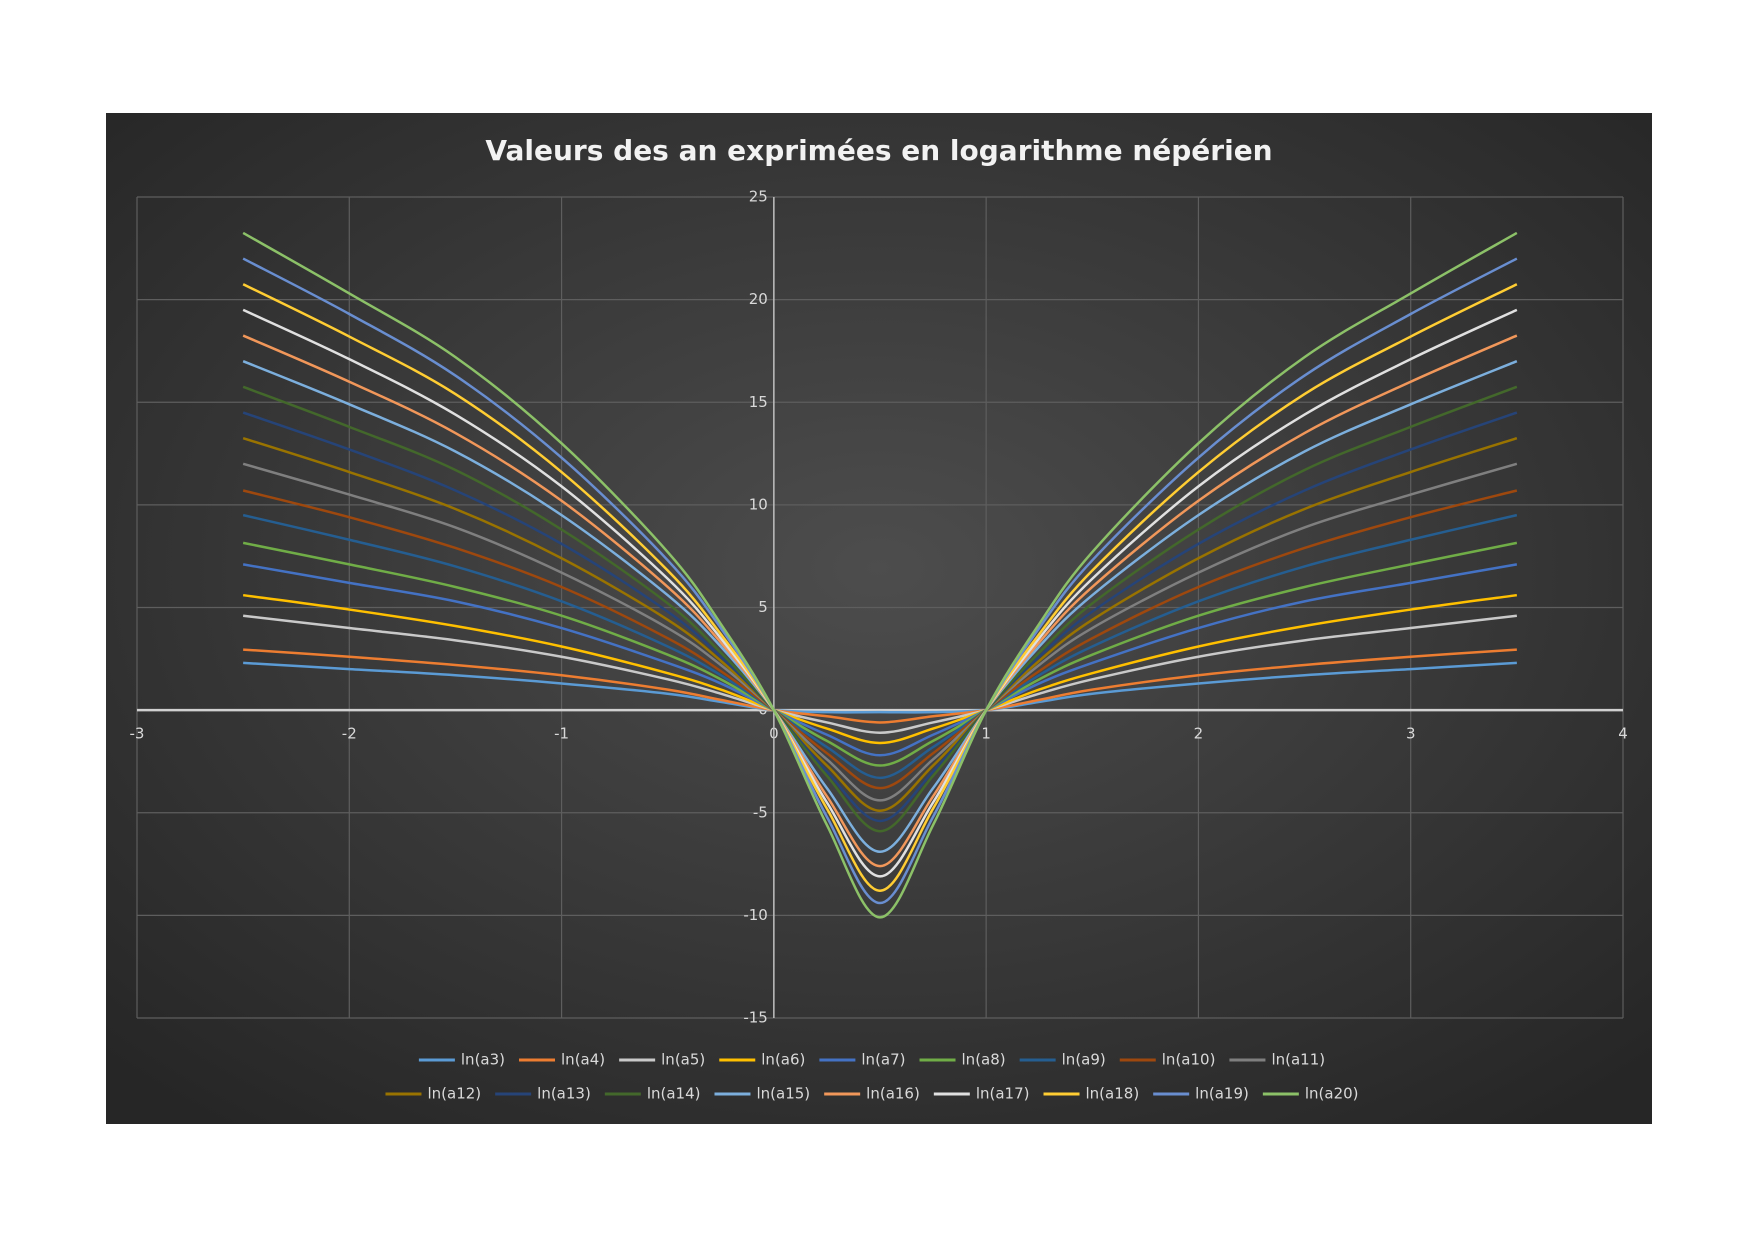 This screenshot has width=1754, height=1240. What do you see at coordinates (561, 734) in the screenshot?
I see `x-tick-label: -1` at bounding box center [561, 734].